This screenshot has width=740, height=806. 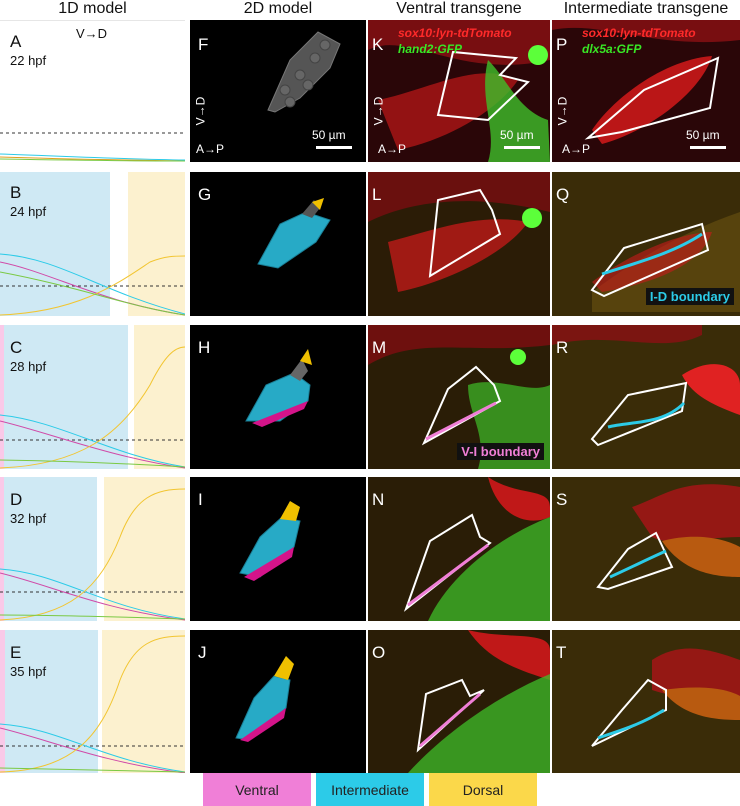 I want to click on panel-2d-h: H, so click(x=278, y=397).